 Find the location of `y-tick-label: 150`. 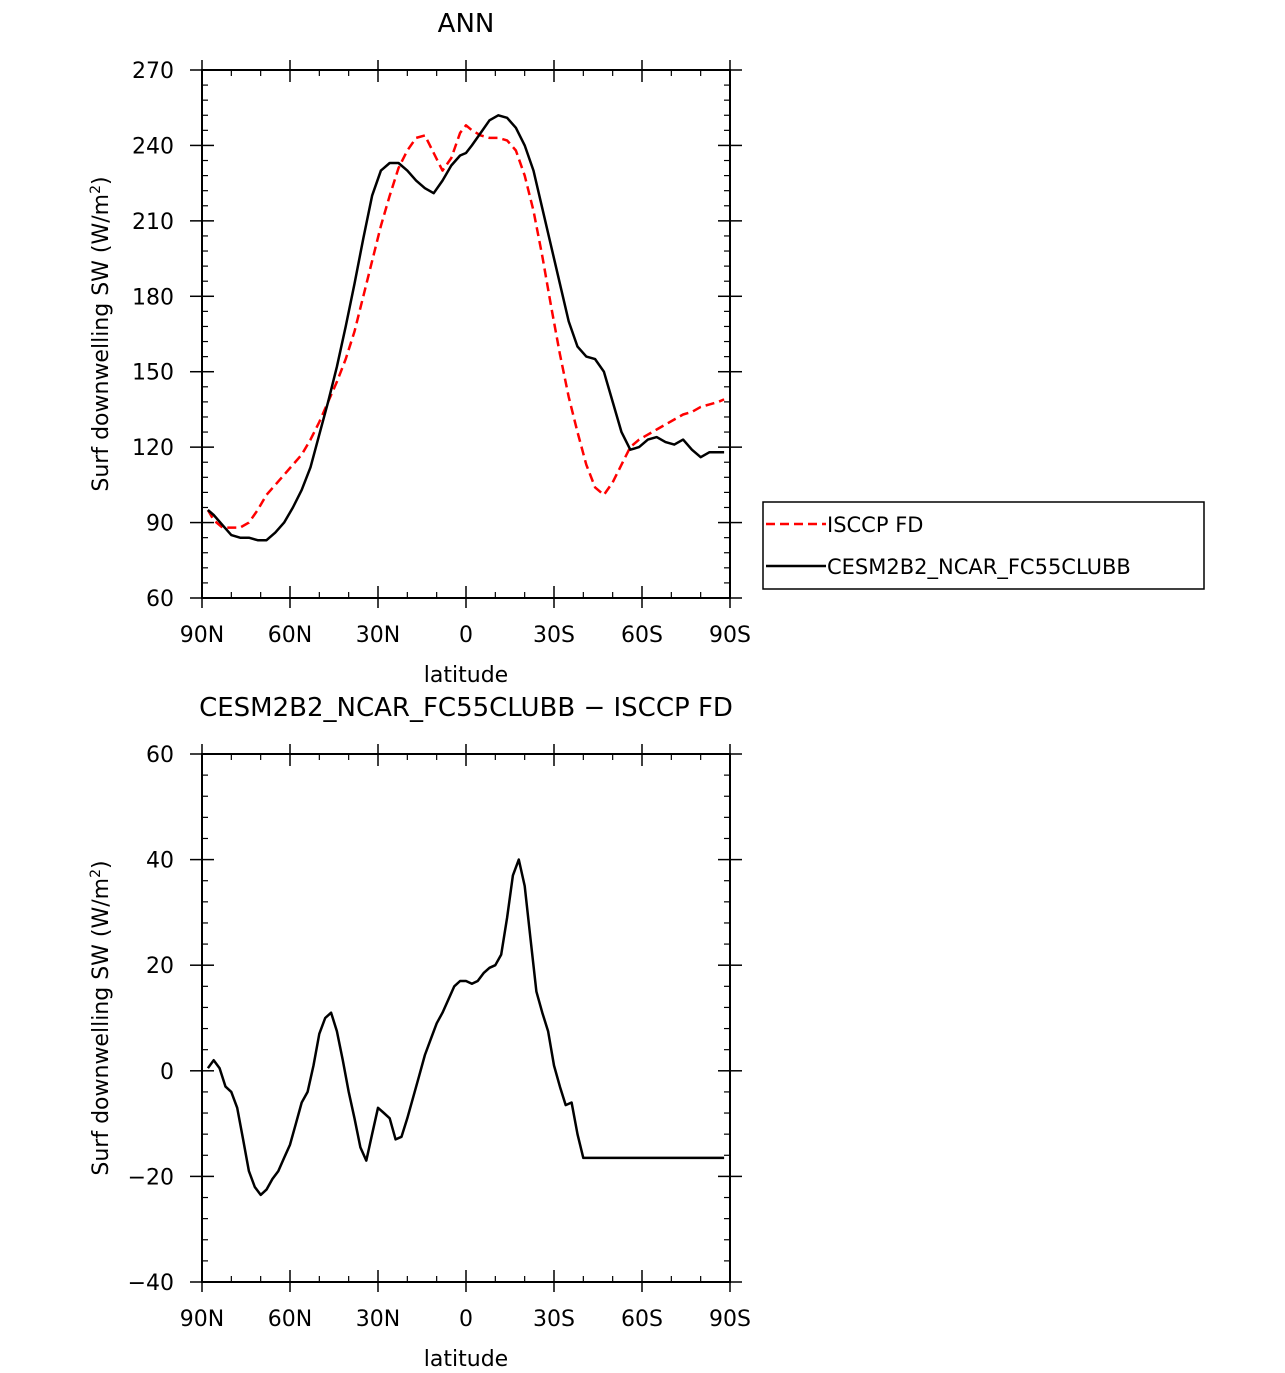

y-tick-label: 150 is located at coordinates (153, 373).